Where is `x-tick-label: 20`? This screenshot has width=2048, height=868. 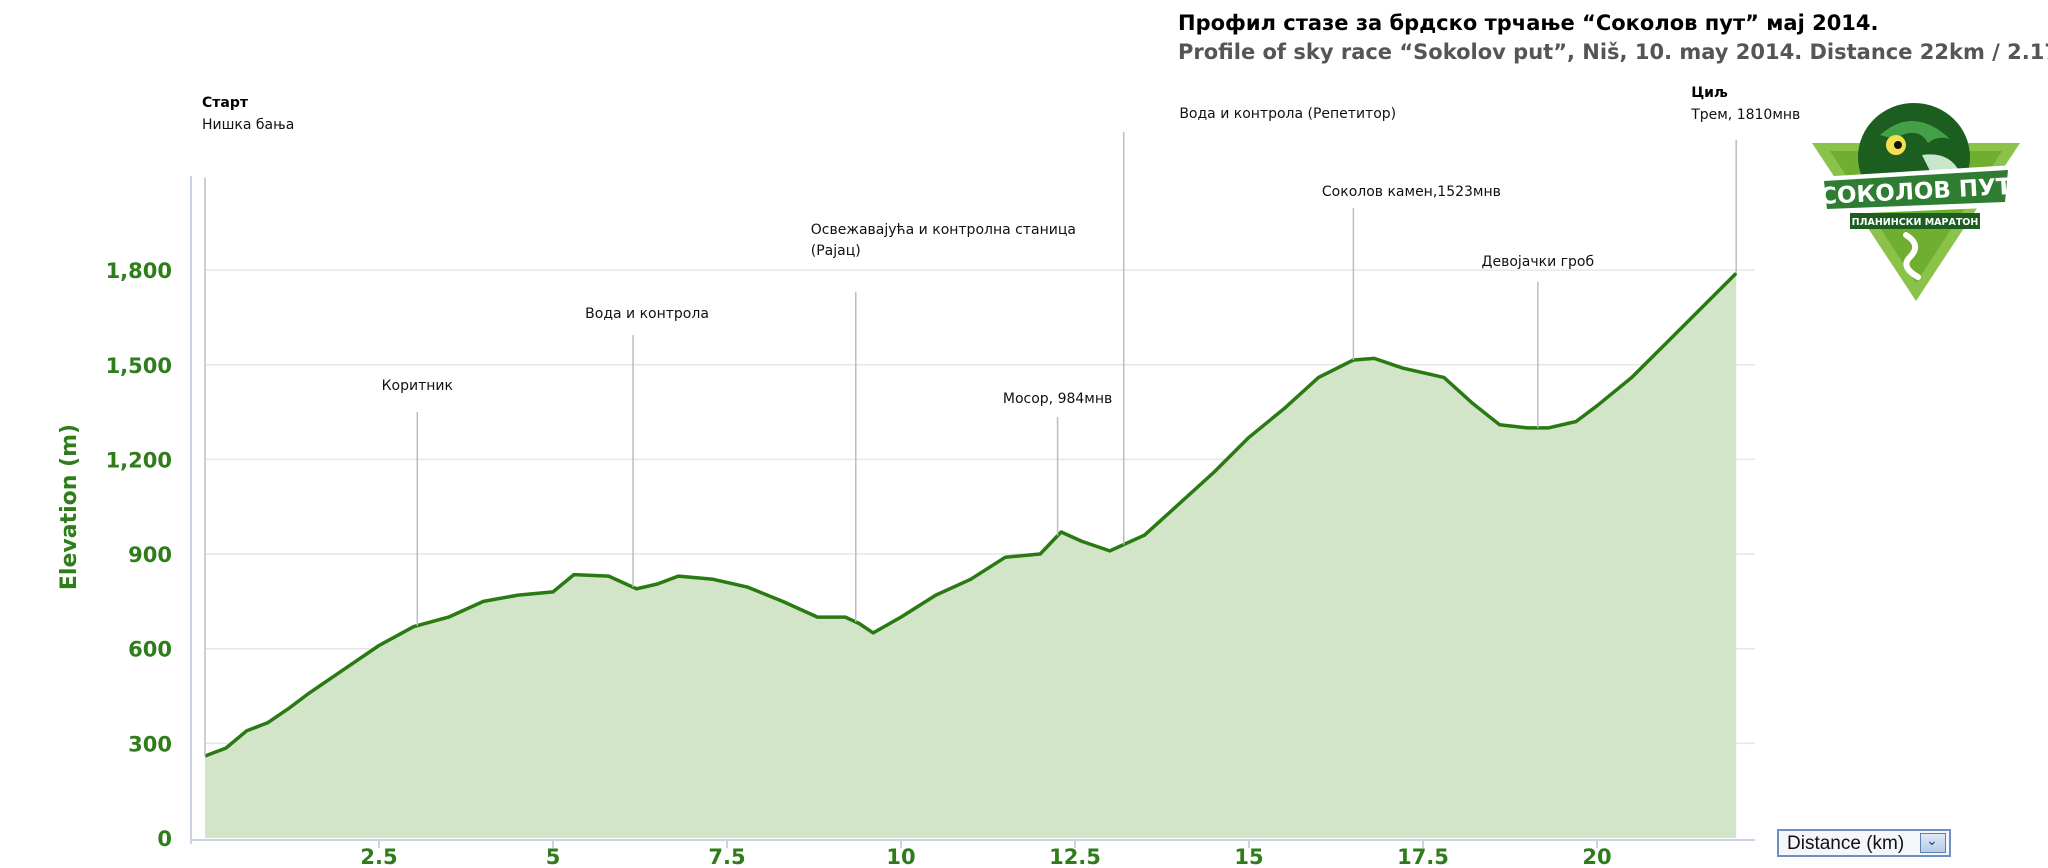
x-tick-label: 20 is located at coordinates (1596, 856).